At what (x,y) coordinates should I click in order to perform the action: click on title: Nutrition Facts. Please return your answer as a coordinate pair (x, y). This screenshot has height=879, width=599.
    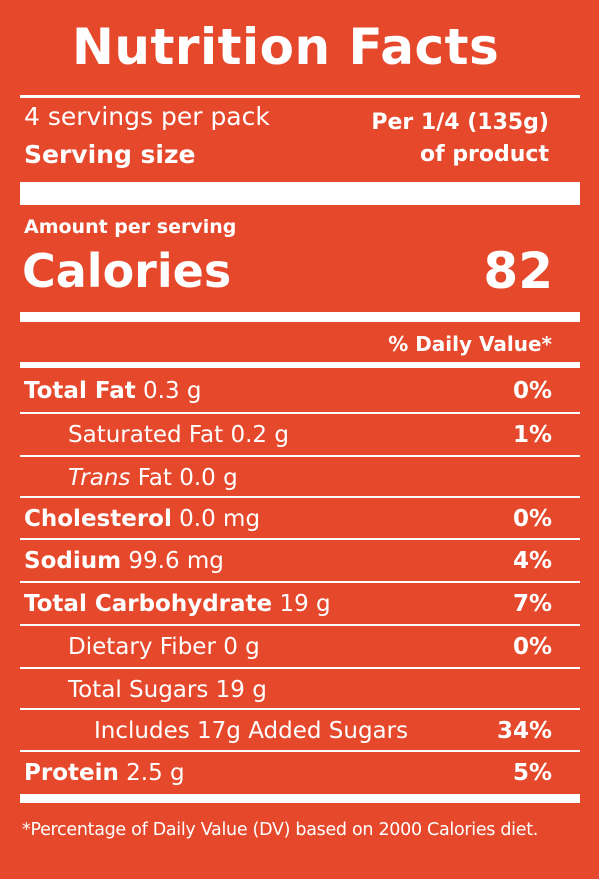
    Looking at the image, I should click on (286, 47).